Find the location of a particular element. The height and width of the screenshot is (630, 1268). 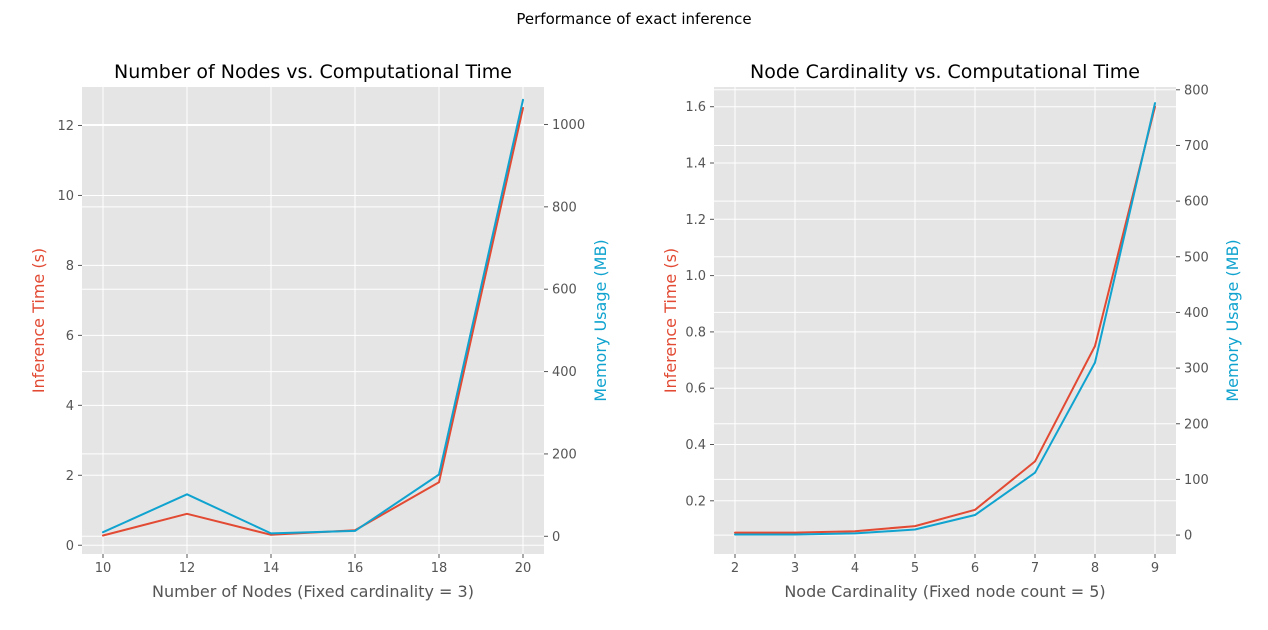

y-tick-label-left: 0 is located at coordinates (70, 546).